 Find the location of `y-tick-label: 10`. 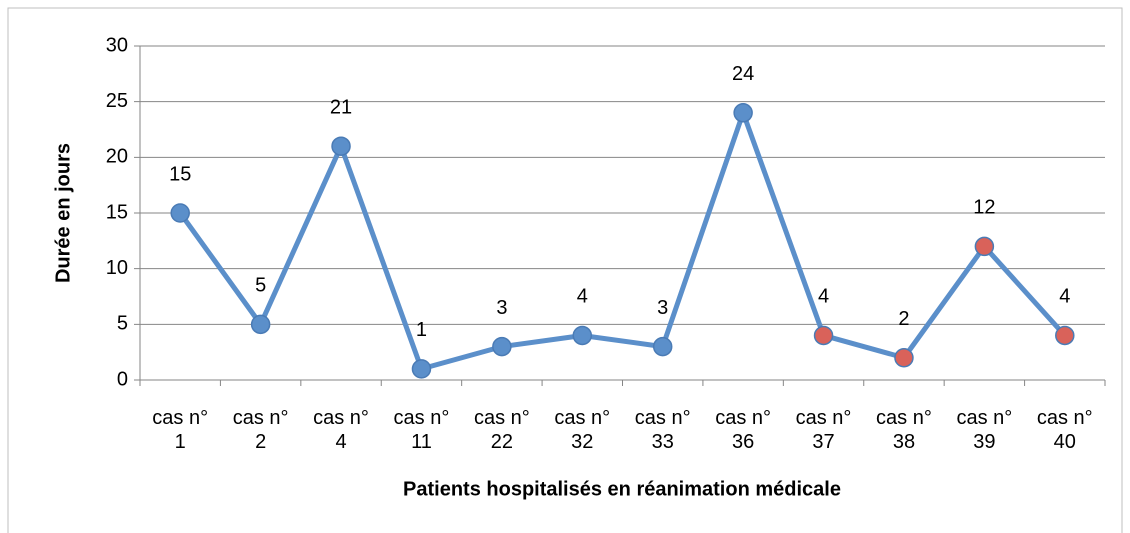

y-tick-label: 10 is located at coordinates (117, 268).